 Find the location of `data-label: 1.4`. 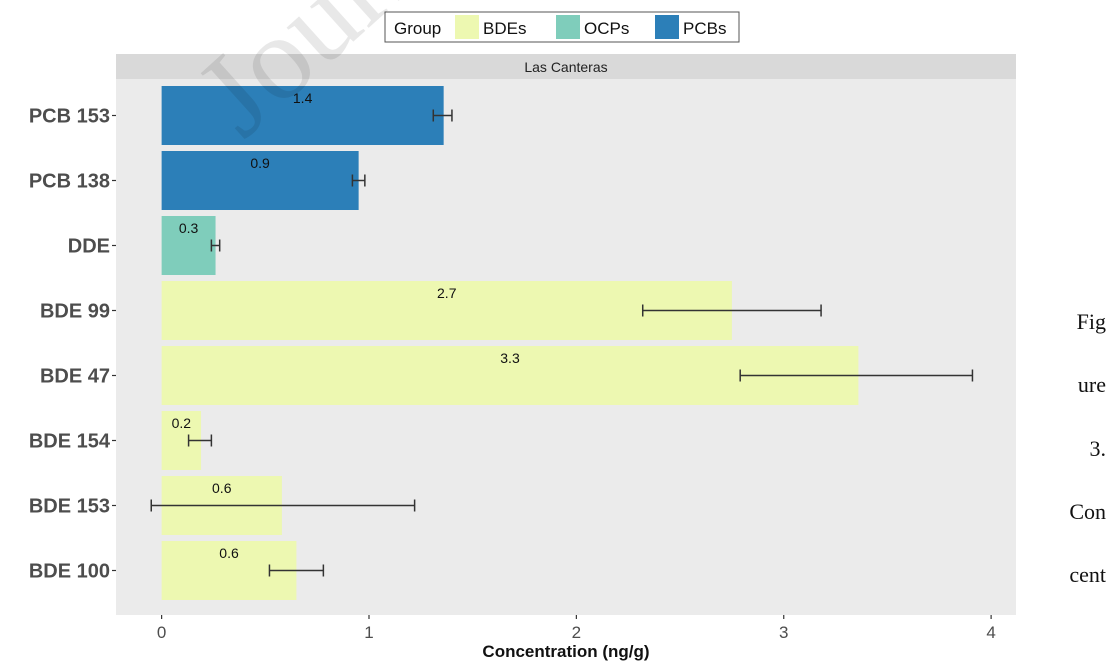

data-label: 1.4 is located at coordinates (303, 98).